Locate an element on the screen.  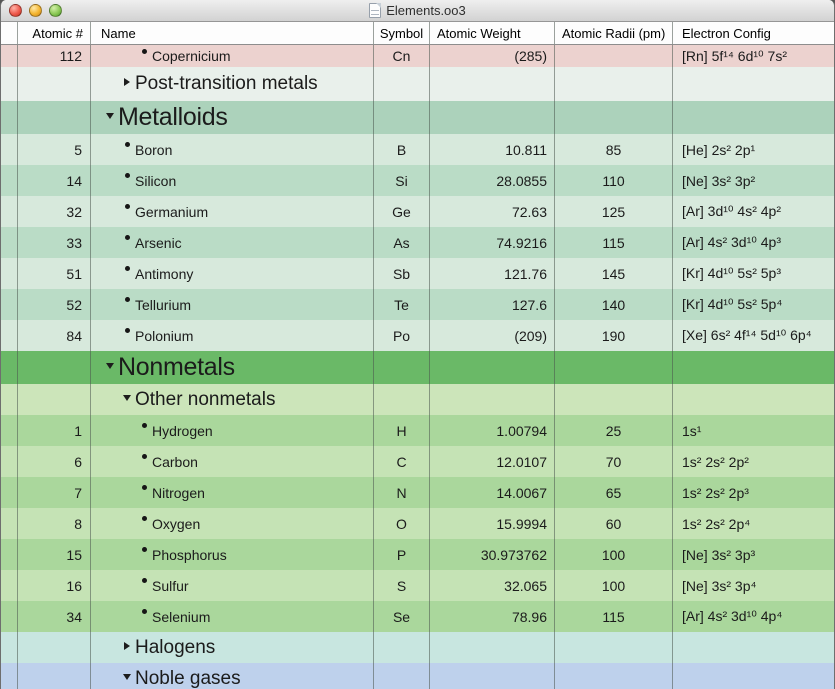
outline-row: 5 Boron B 10.811 85 [He] 2s² 2p¹ is located at coordinates (417, 149).